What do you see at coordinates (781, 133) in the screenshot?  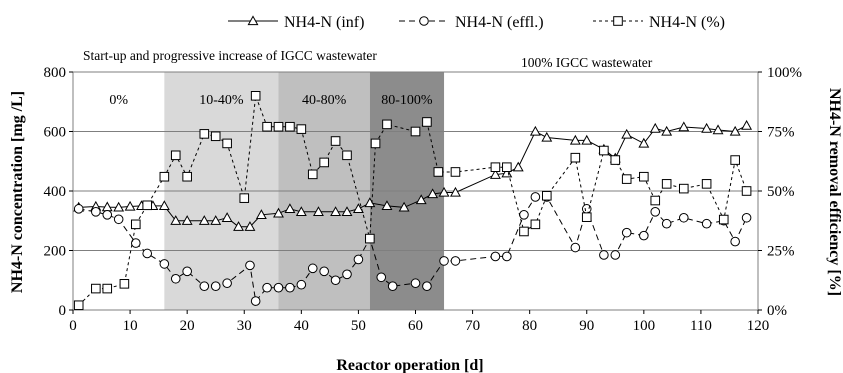 I see `y-right-tick-label-3: 75%` at bounding box center [781, 133].